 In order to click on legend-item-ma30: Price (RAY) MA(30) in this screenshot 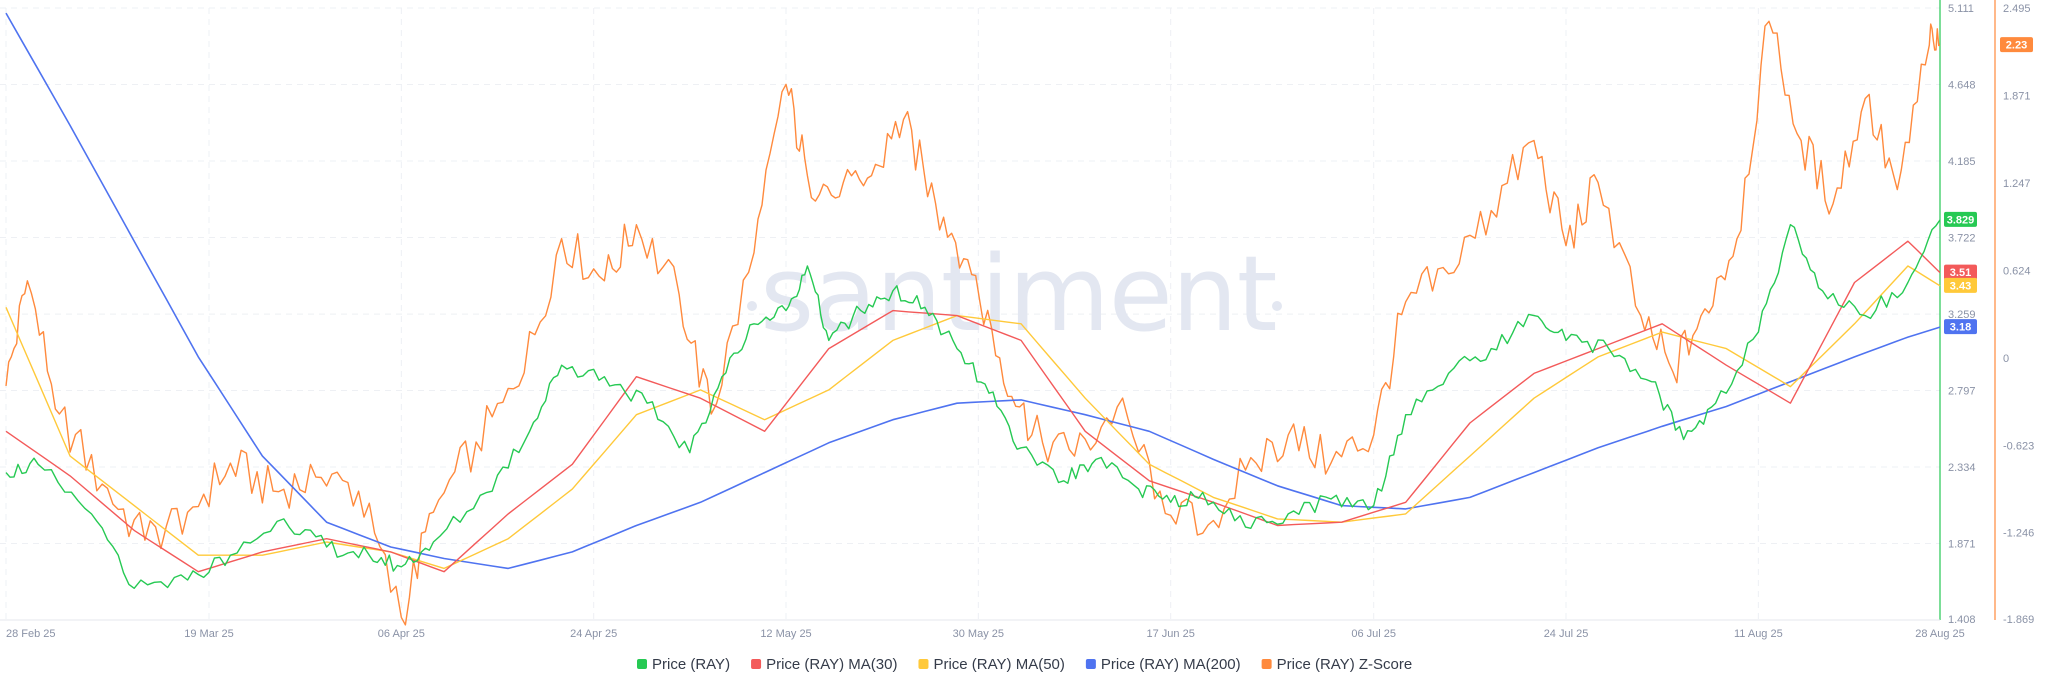, I will do `click(824, 664)`.